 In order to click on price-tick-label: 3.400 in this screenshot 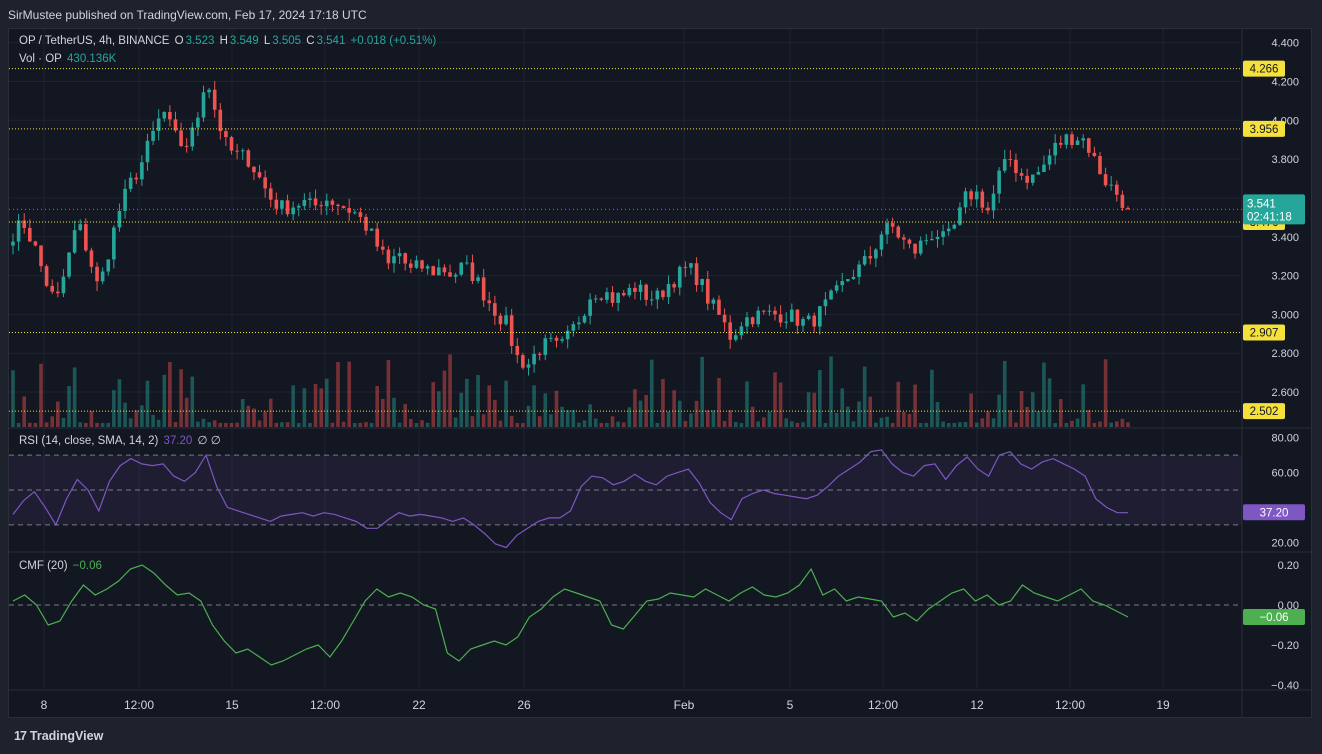, I will do `click(1285, 238)`.